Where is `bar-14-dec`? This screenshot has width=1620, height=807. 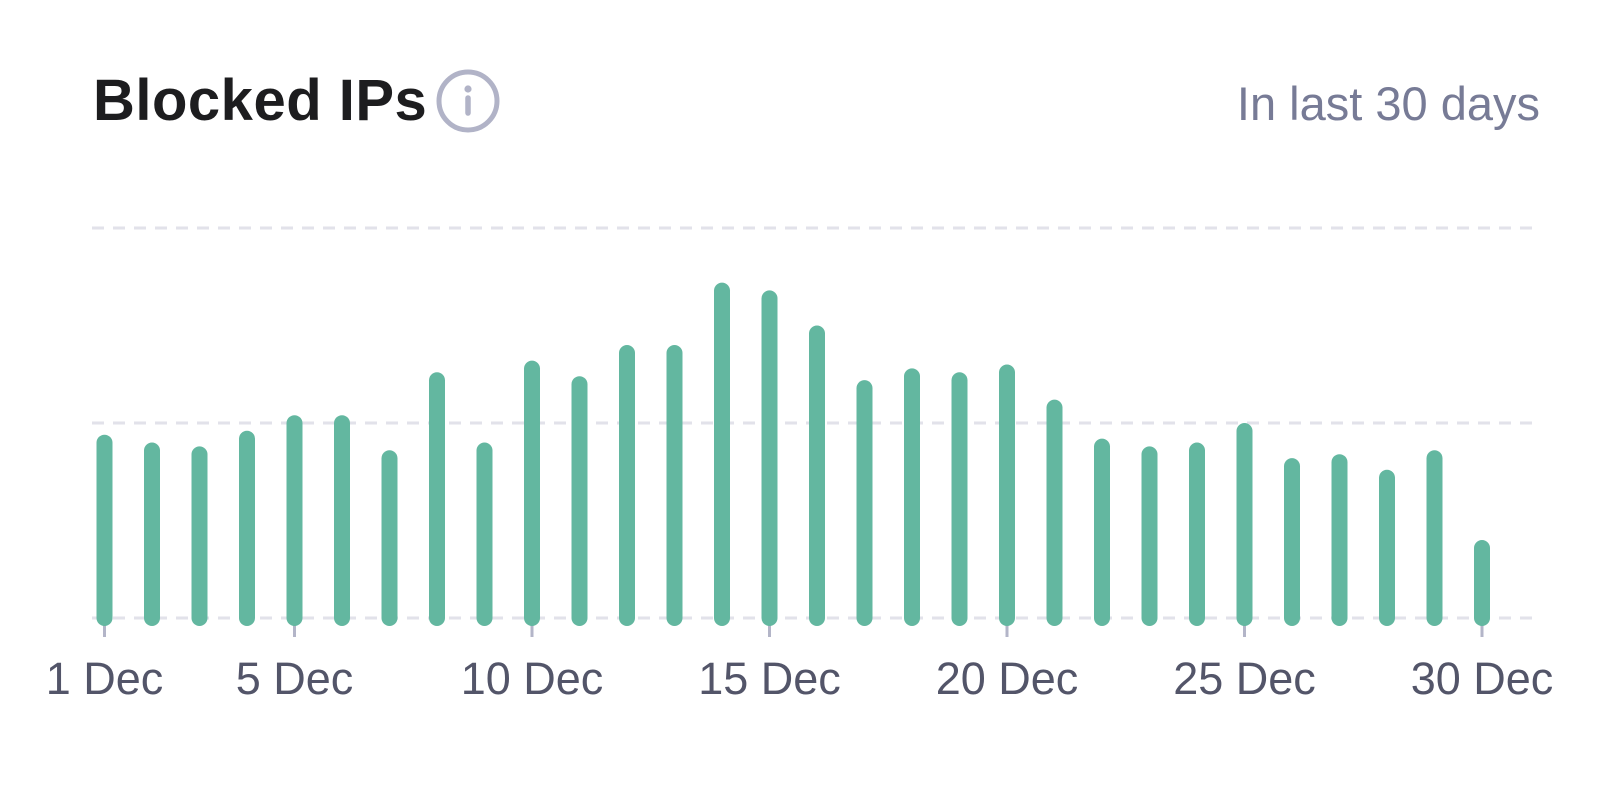 bar-14-dec is located at coordinates (722, 454).